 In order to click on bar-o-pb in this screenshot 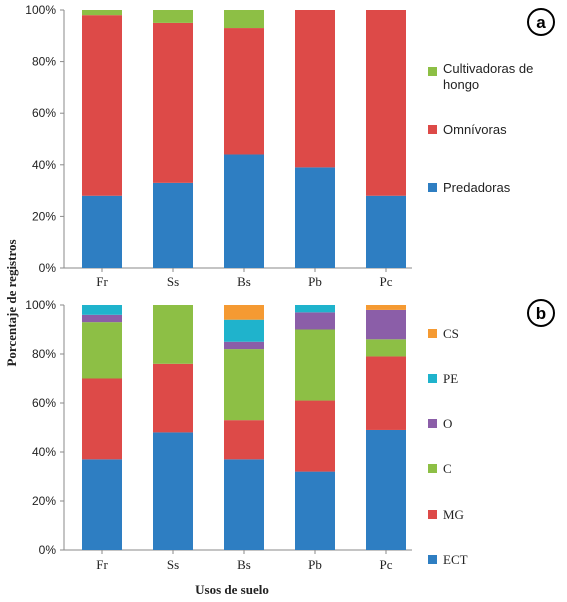, I will do `click(315, 321)`.